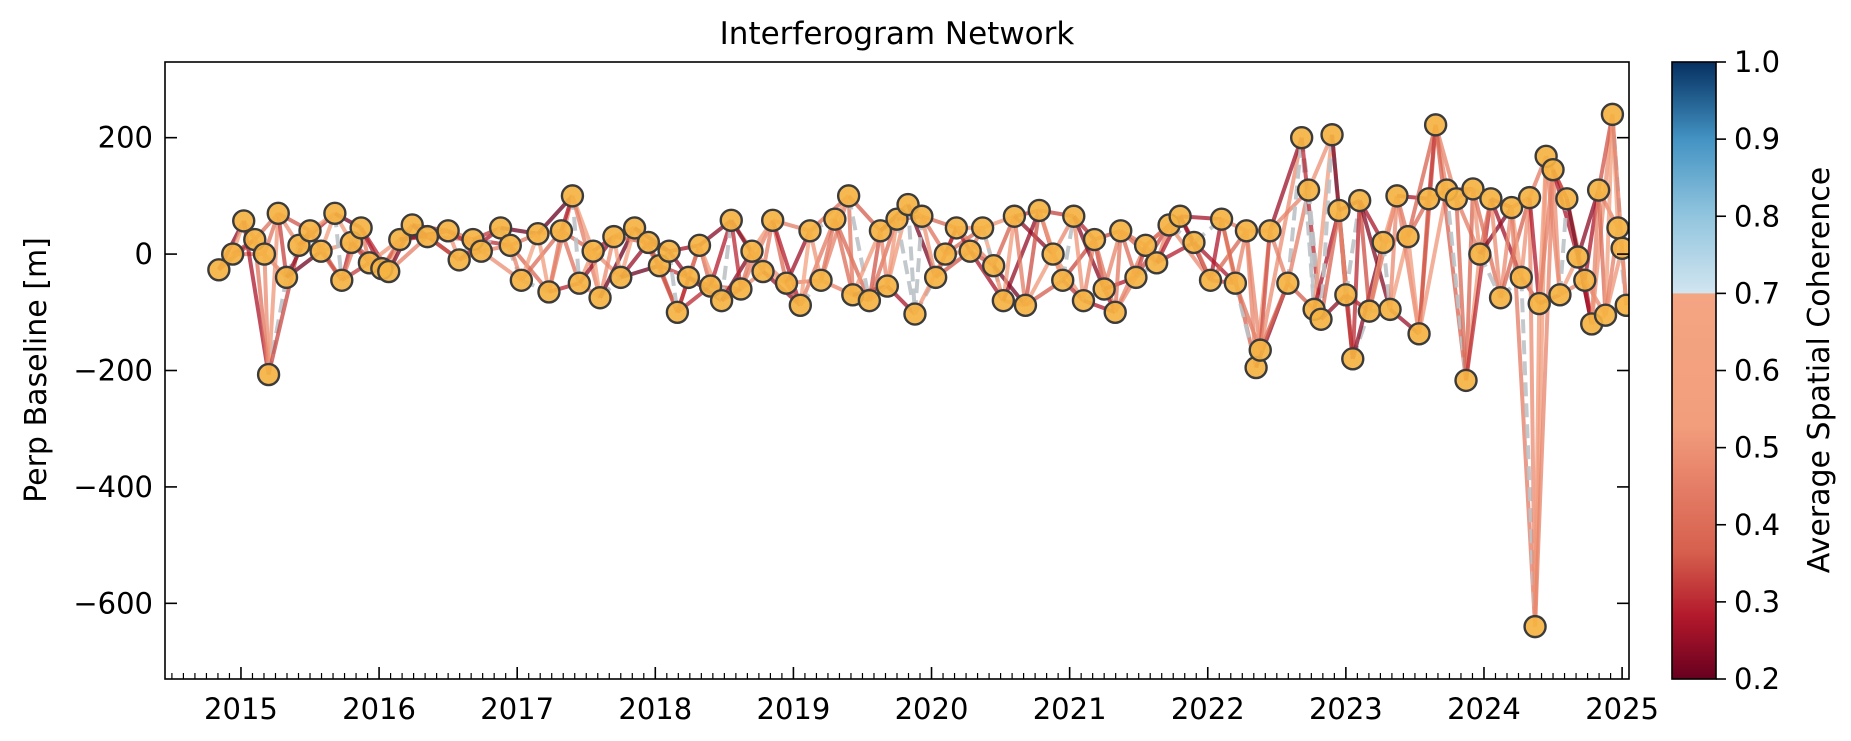 This screenshot has height=741, width=1851. What do you see at coordinates (113, 603) in the screenshot?
I see `y-tick-label: −600` at bounding box center [113, 603].